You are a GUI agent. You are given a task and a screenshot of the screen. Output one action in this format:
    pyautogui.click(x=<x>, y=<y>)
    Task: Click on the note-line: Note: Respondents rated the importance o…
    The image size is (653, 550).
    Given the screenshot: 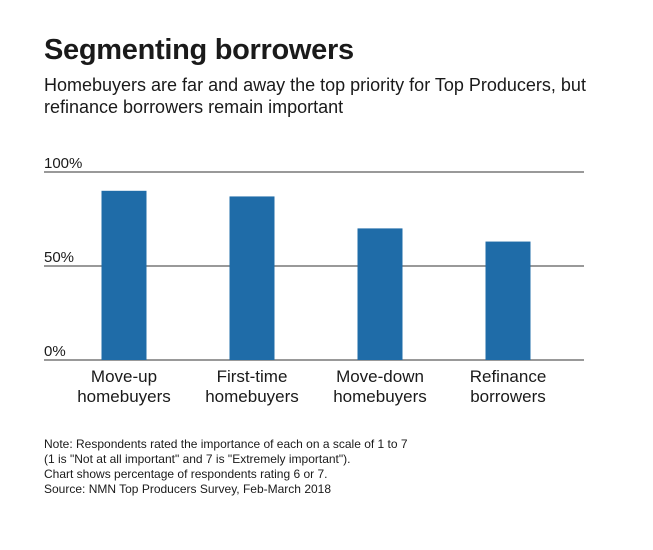 What is the action you would take?
    pyautogui.click(x=226, y=444)
    